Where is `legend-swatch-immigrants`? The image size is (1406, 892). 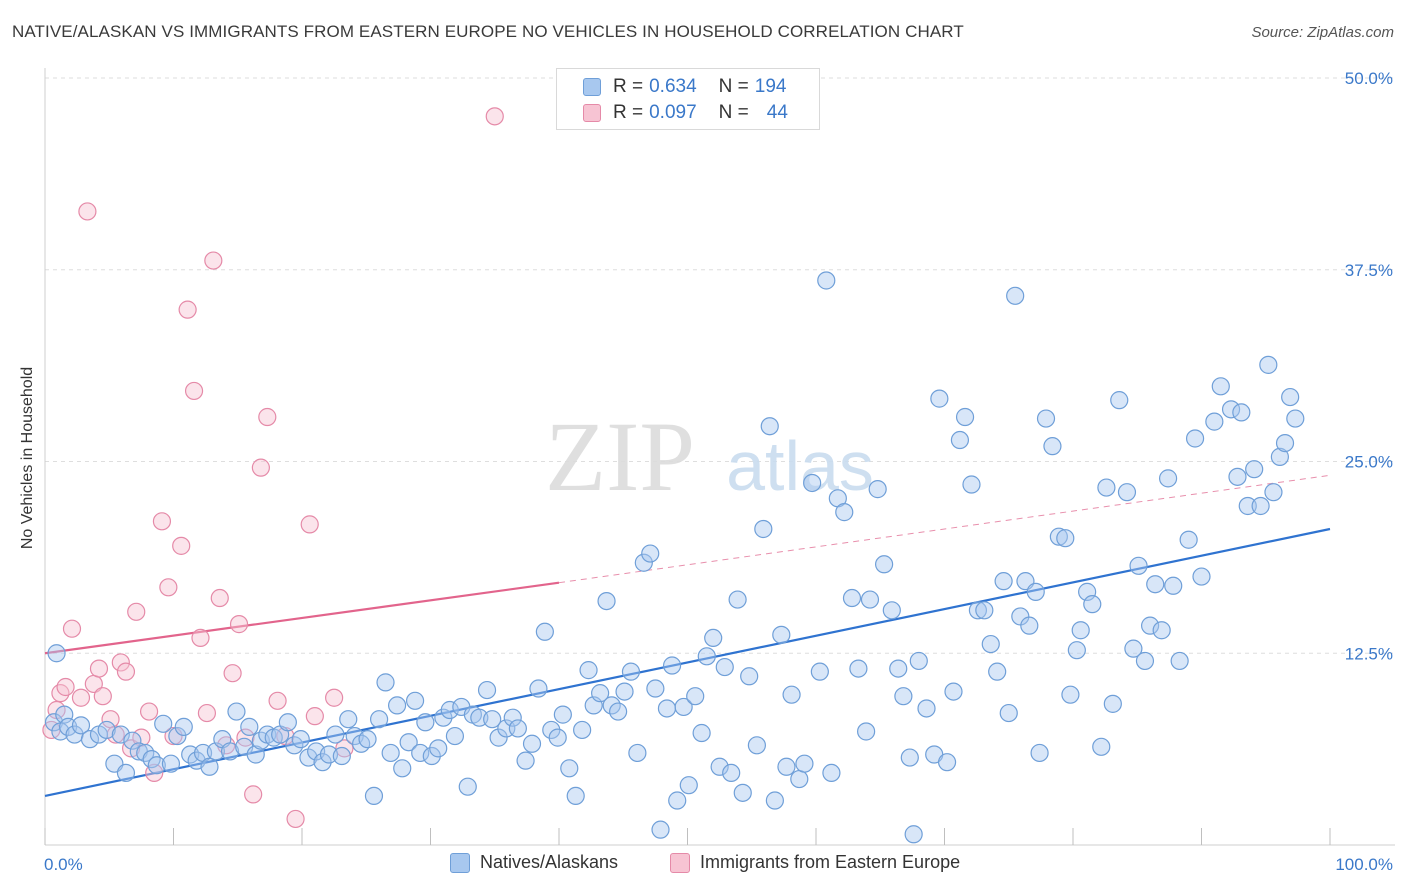 legend-swatch-immigrants is located at coordinates (592, 113).